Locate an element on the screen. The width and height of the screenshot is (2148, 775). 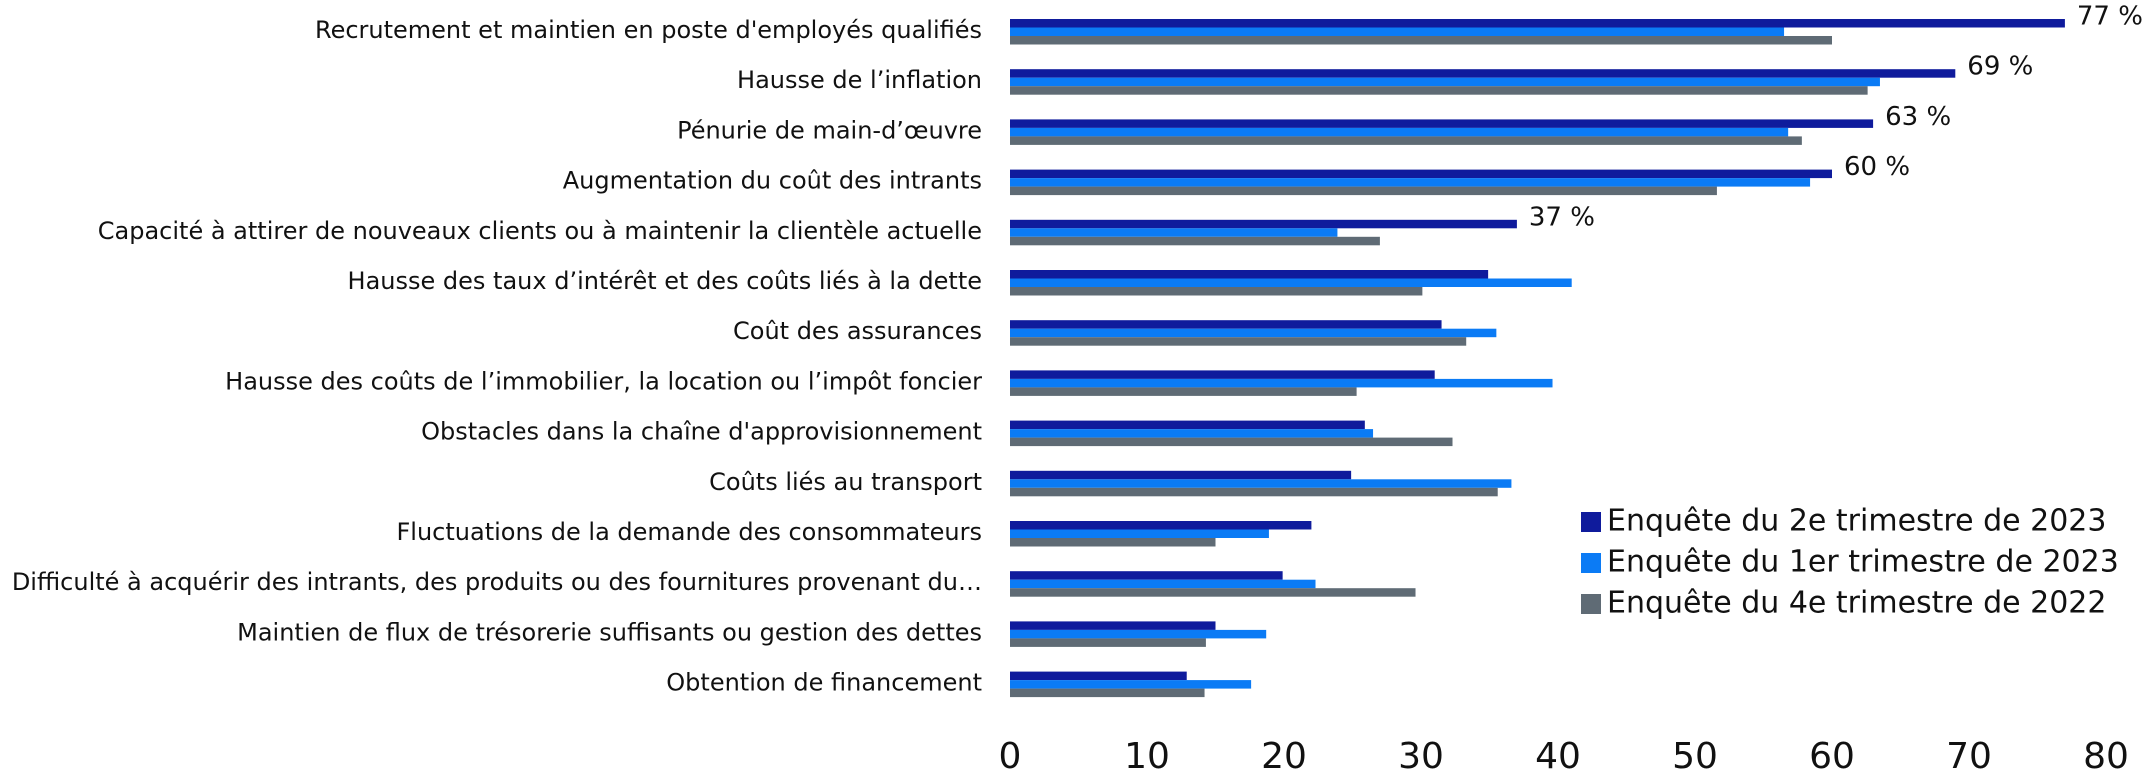
value-label: 63 % is located at coordinates (1918, 117).